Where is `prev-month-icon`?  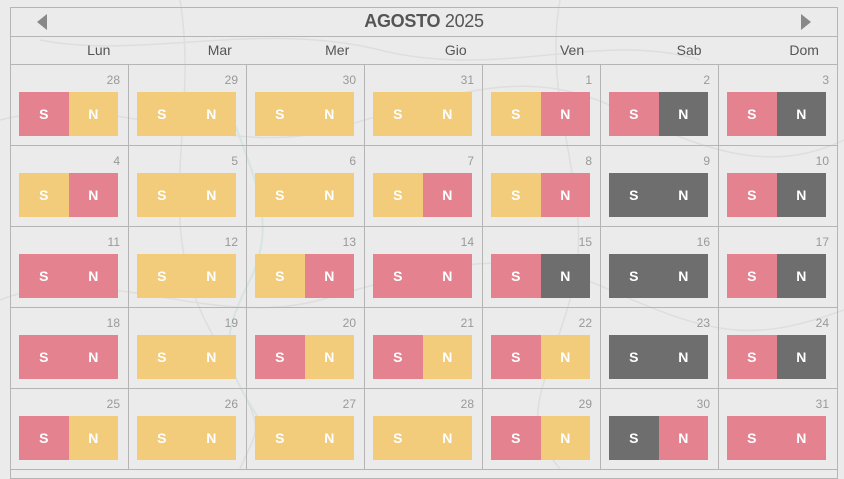 prev-month-icon is located at coordinates (42, 22).